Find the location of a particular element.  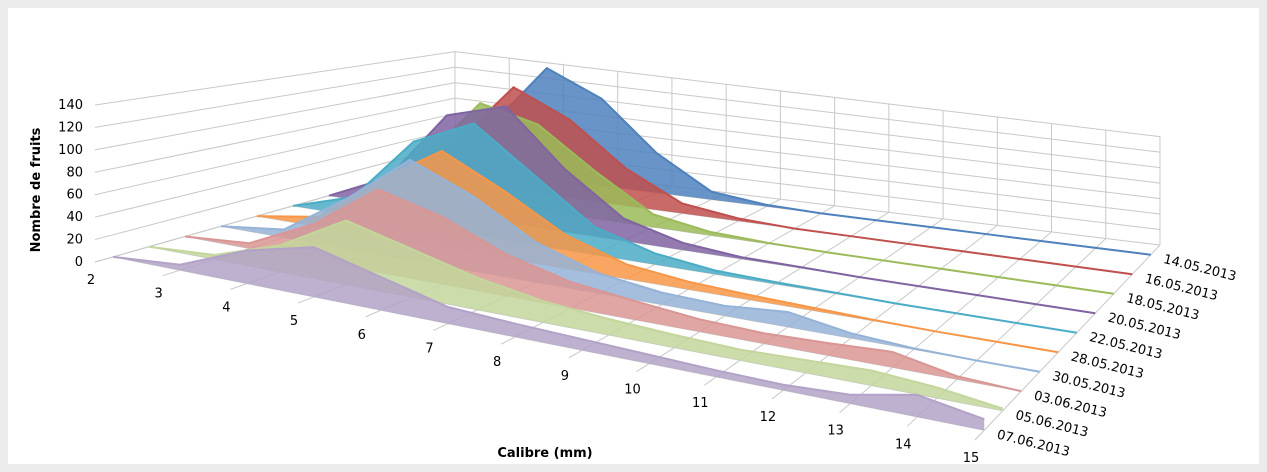

y-tick-label: 120 is located at coordinates (70, 127).